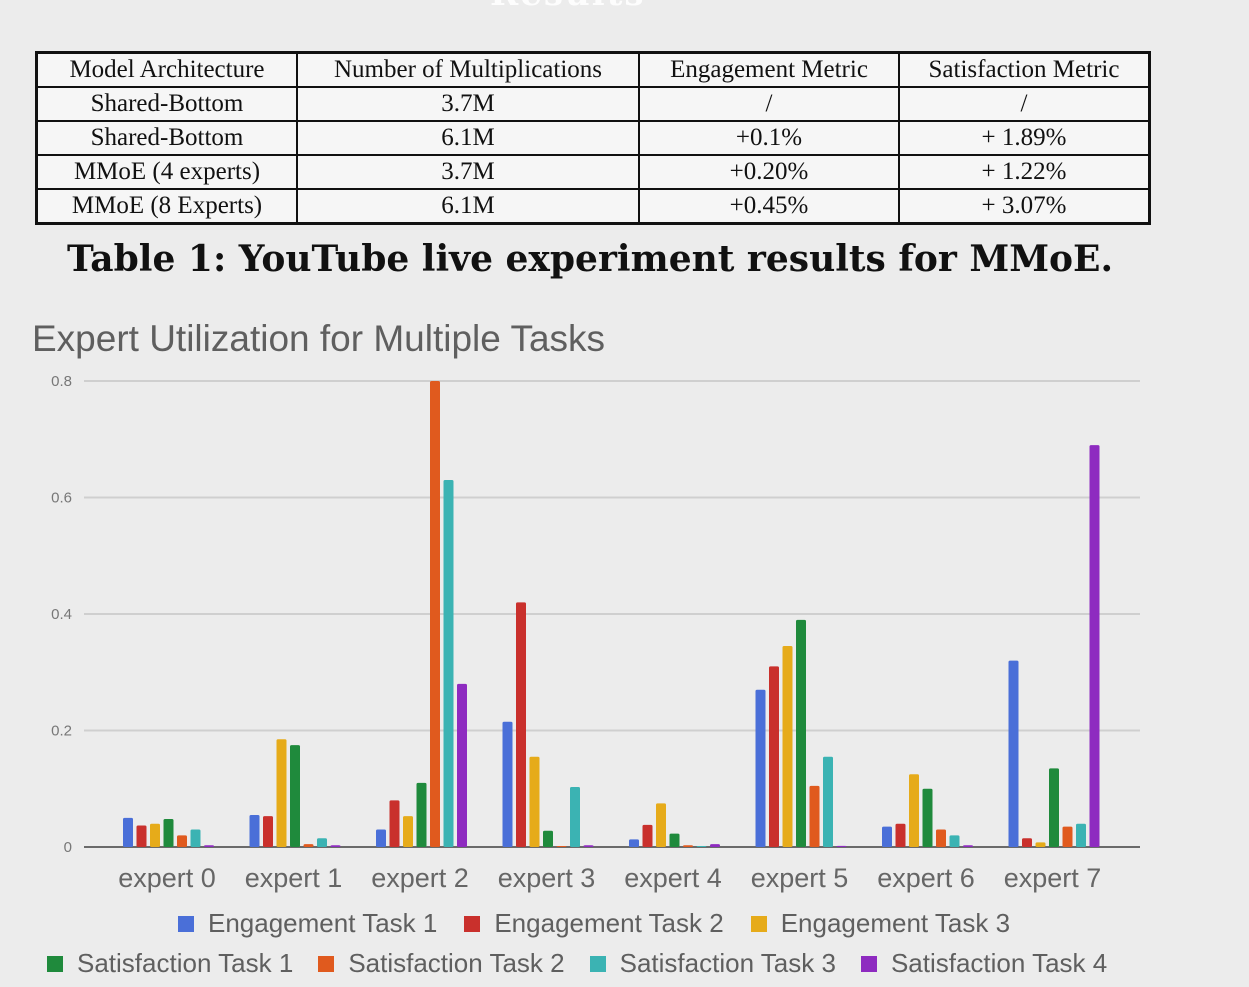 Image resolution: width=1249 pixels, height=987 pixels. I want to click on legend-label: Engagement Task 1, so click(323, 923).